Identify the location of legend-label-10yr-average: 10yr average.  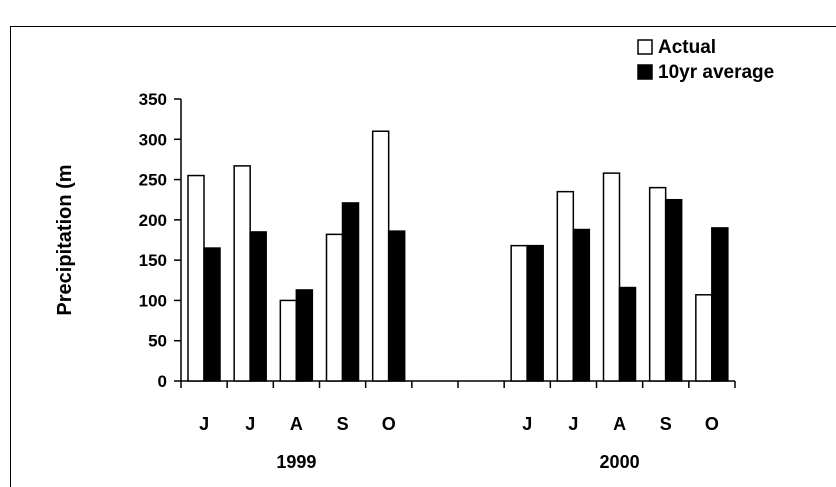
(716, 72).